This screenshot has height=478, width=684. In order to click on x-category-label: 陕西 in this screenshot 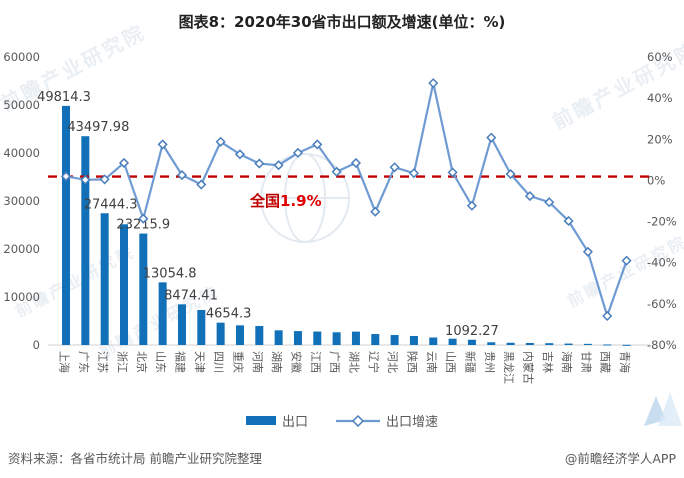, I will do `click(412, 362)`.